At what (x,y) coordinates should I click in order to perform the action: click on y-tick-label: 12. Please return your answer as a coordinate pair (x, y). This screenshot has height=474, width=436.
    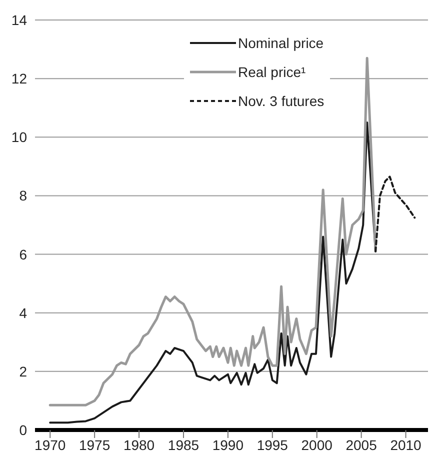
    Looking at the image, I should click on (19, 78).